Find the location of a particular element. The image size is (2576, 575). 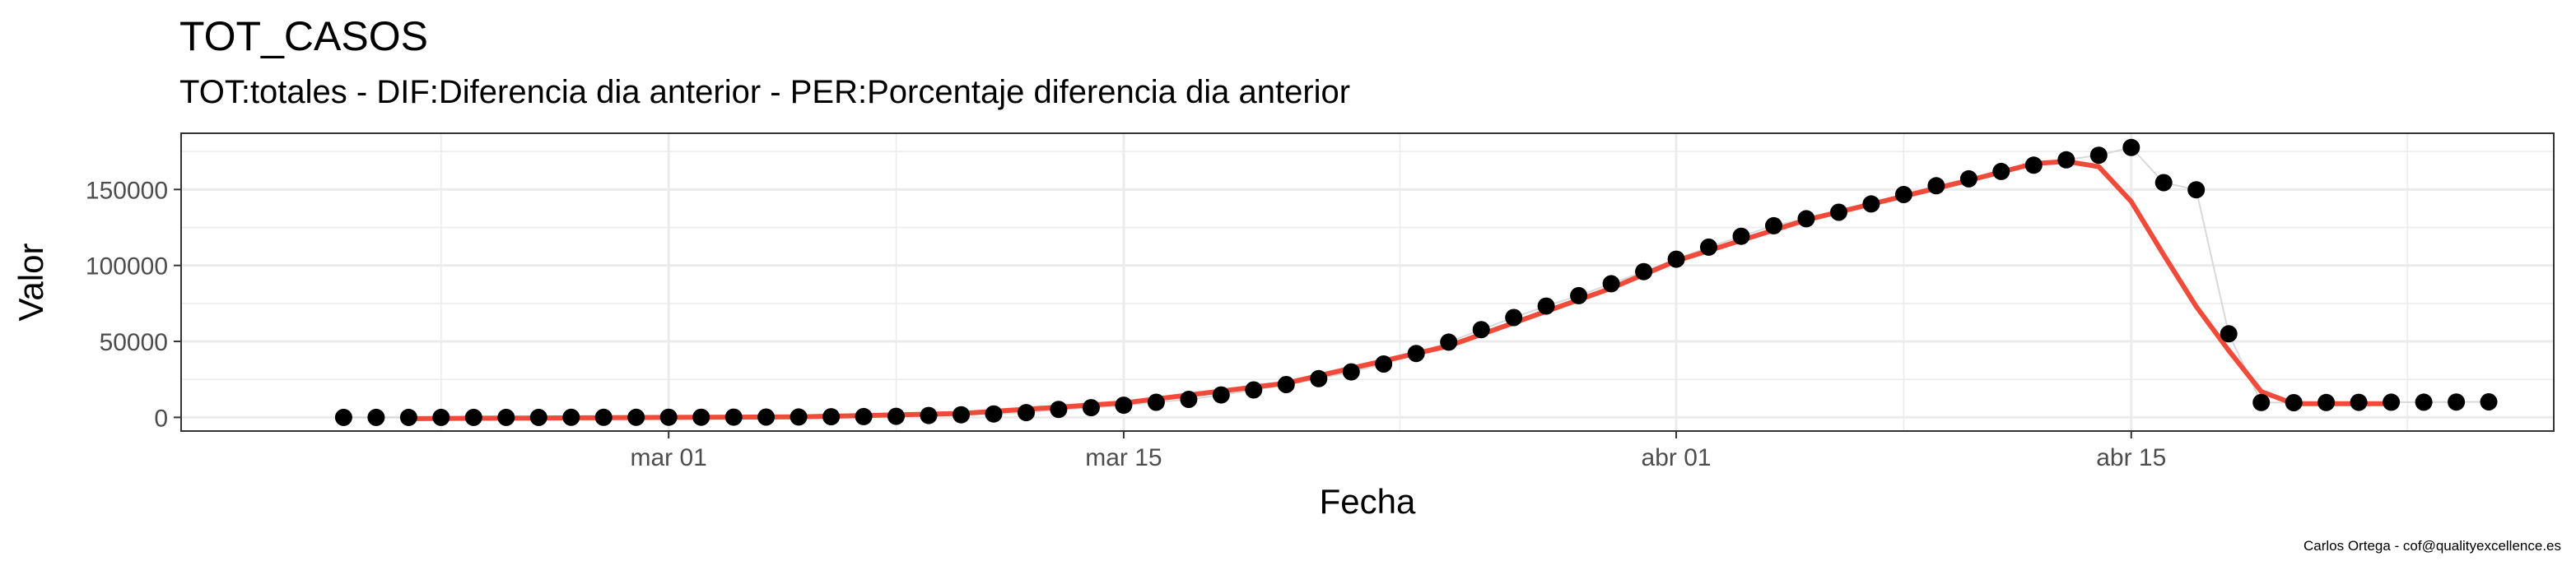

y-tick-label: 0 is located at coordinates (161, 418).